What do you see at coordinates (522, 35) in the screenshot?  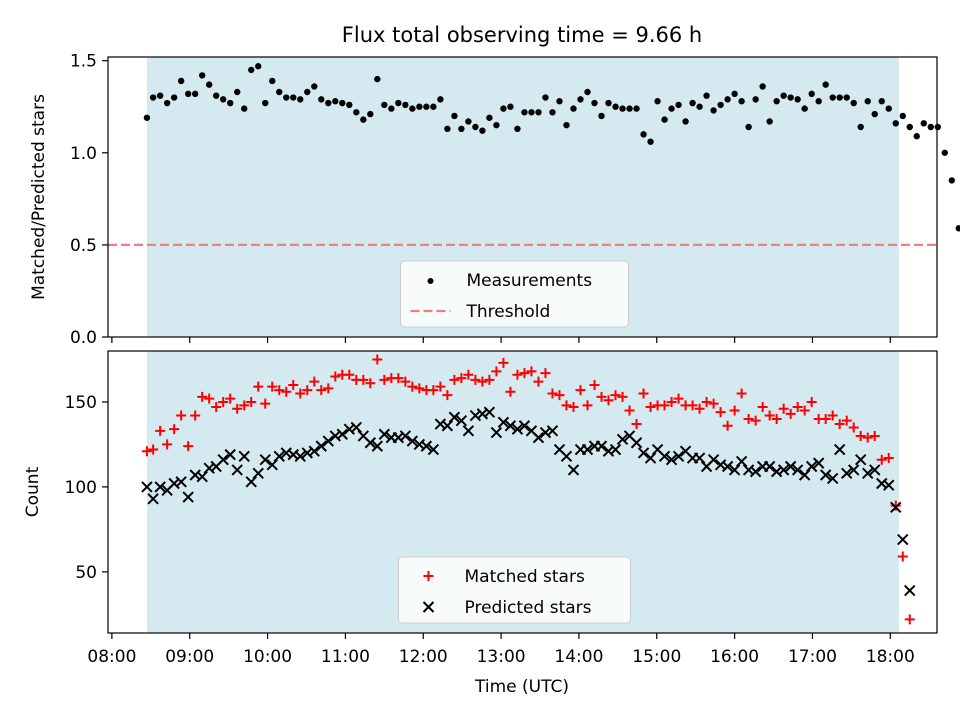 I see `chart-title: Flux total observing time = 9.66 h` at bounding box center [522, 35].